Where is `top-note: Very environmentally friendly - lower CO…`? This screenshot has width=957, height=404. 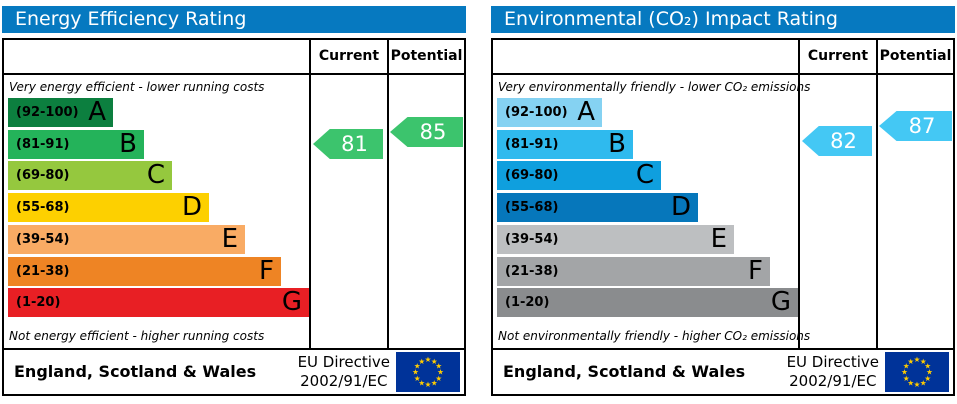
top-note: Very environmentally friendly - lower CO… is located at coordinates (654, 87).